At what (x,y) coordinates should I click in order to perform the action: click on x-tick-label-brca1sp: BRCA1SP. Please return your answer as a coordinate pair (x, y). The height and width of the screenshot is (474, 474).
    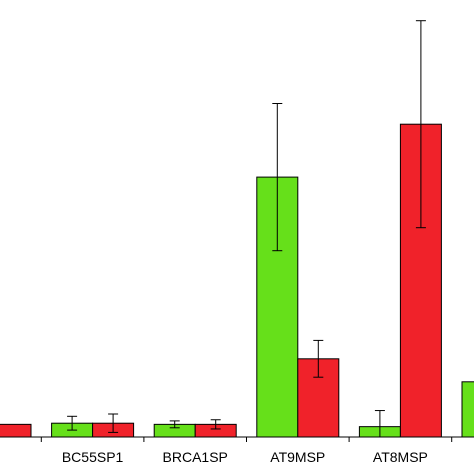
    Looking at the image, I should click on (195, 457).